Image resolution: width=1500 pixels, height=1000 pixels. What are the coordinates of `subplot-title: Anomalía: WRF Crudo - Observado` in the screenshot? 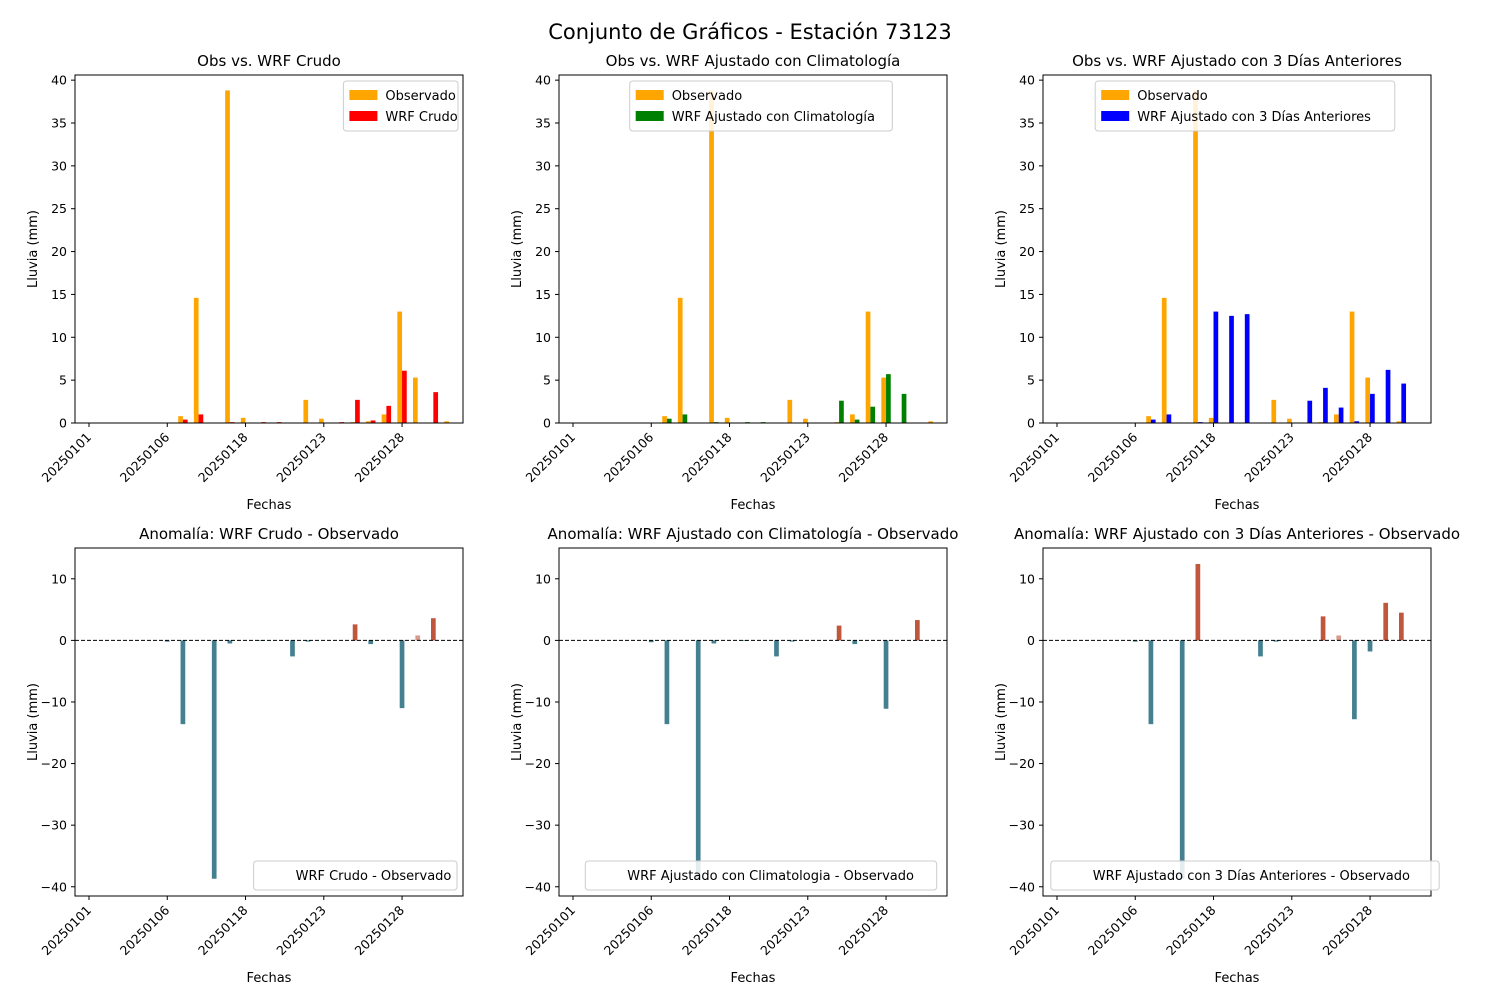 It's located at (269, 534).